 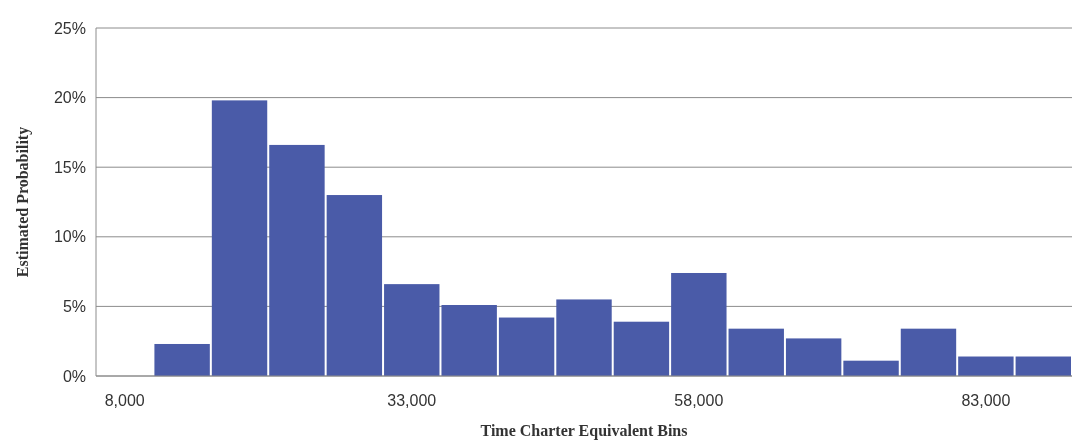 I want to click on x-axis-title: Time Charter Equivalent Bins, so click(x=584, y=431).